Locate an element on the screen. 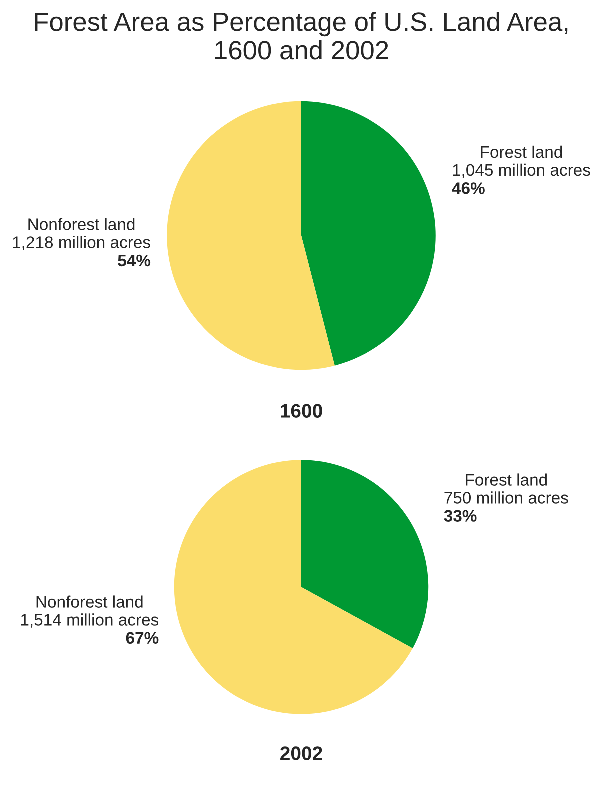 The height and width of the screenshot is (799, 603). data-label: 750 million acres 33% is located at coordinates (506, 507).